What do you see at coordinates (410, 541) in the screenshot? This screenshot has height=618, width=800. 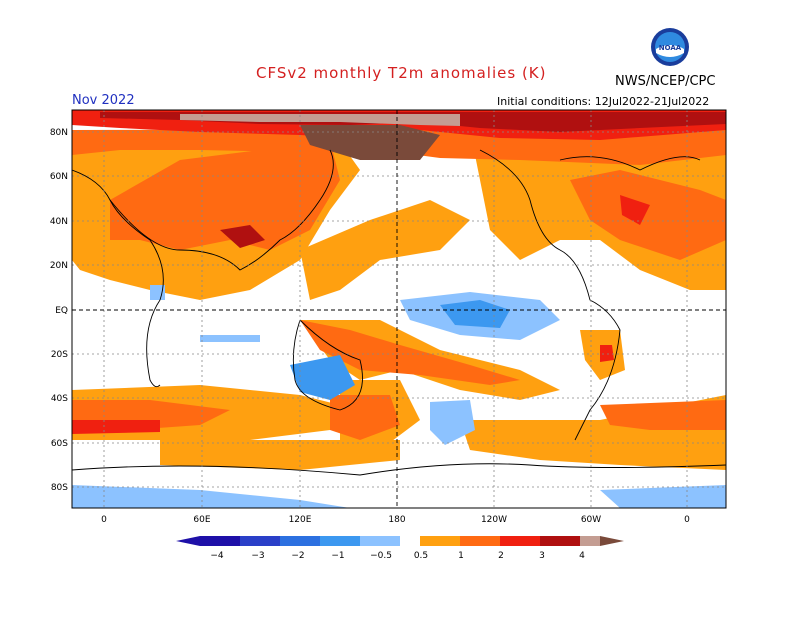 I see `colorbar-neutral-segment` at bounding box center [410, 541].